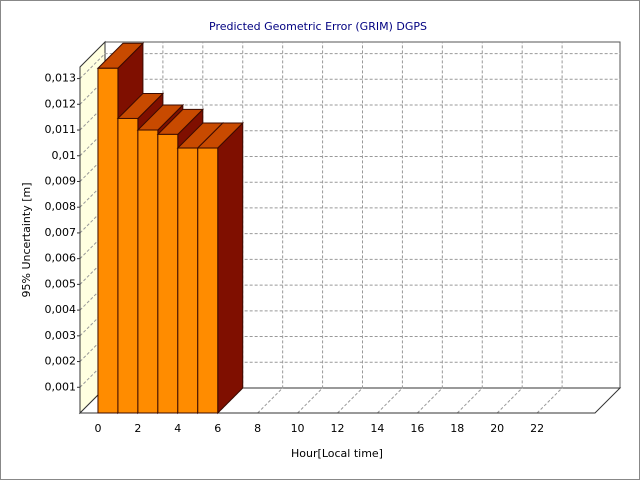 This screenshot has width=640, height=480. I want to click on y-tick-label: 0,011, so click(61, 129).